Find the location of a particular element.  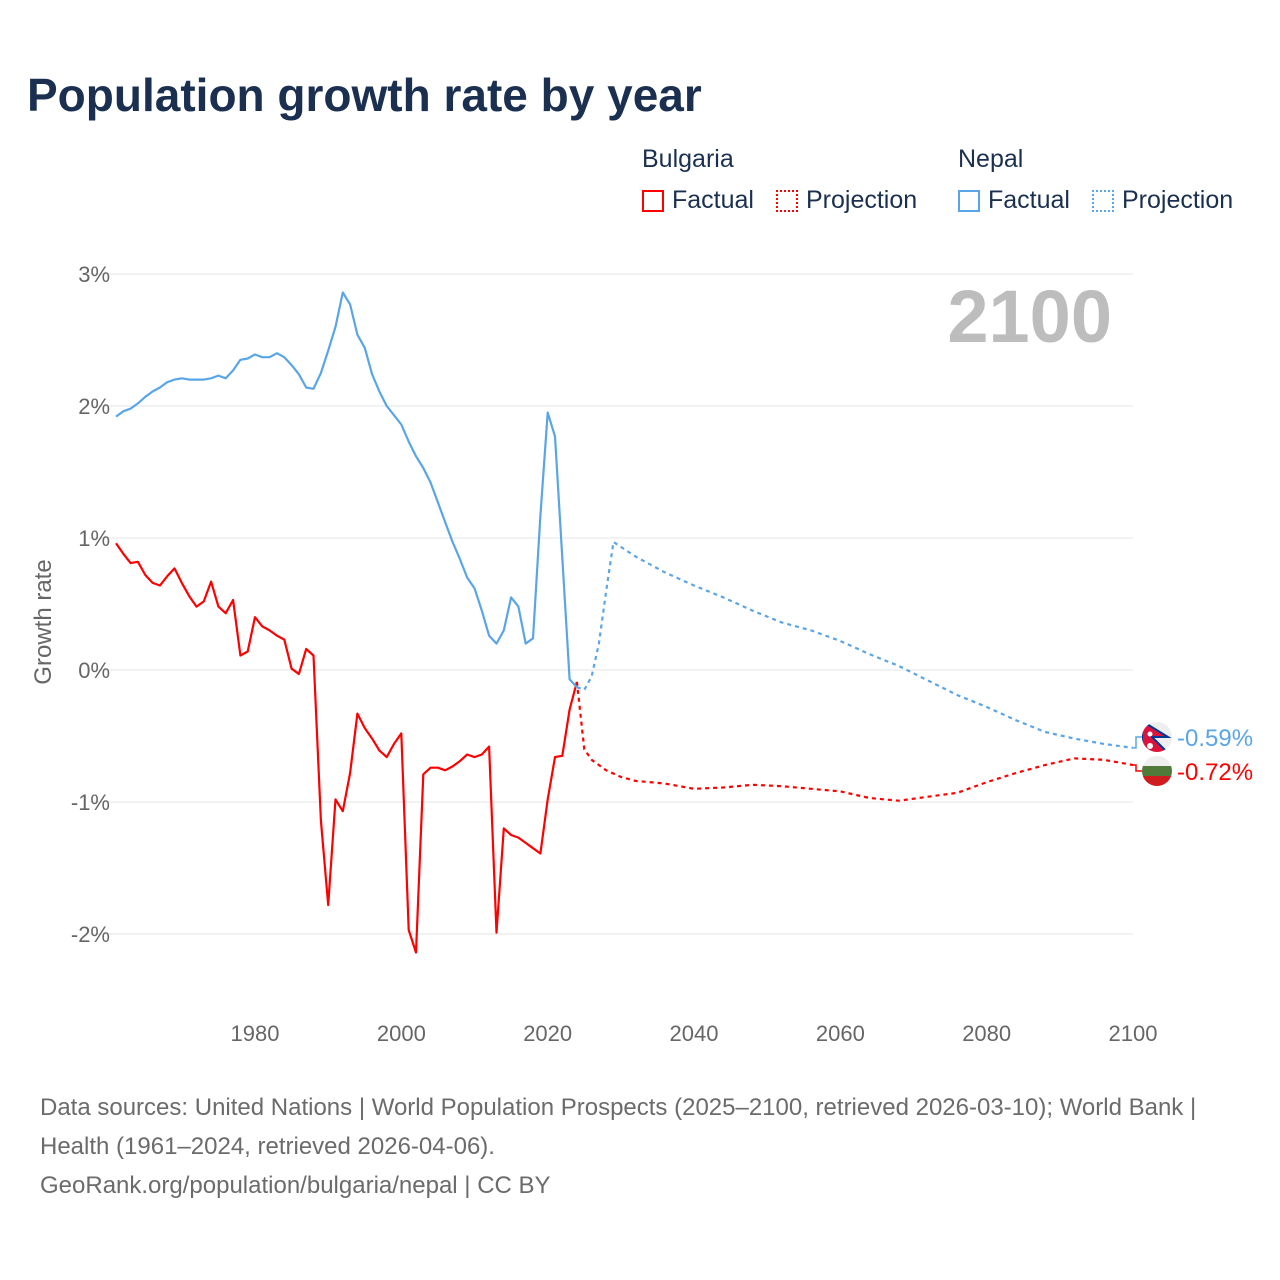

y-tick-label: -2% is located at coordinates (90, 934).